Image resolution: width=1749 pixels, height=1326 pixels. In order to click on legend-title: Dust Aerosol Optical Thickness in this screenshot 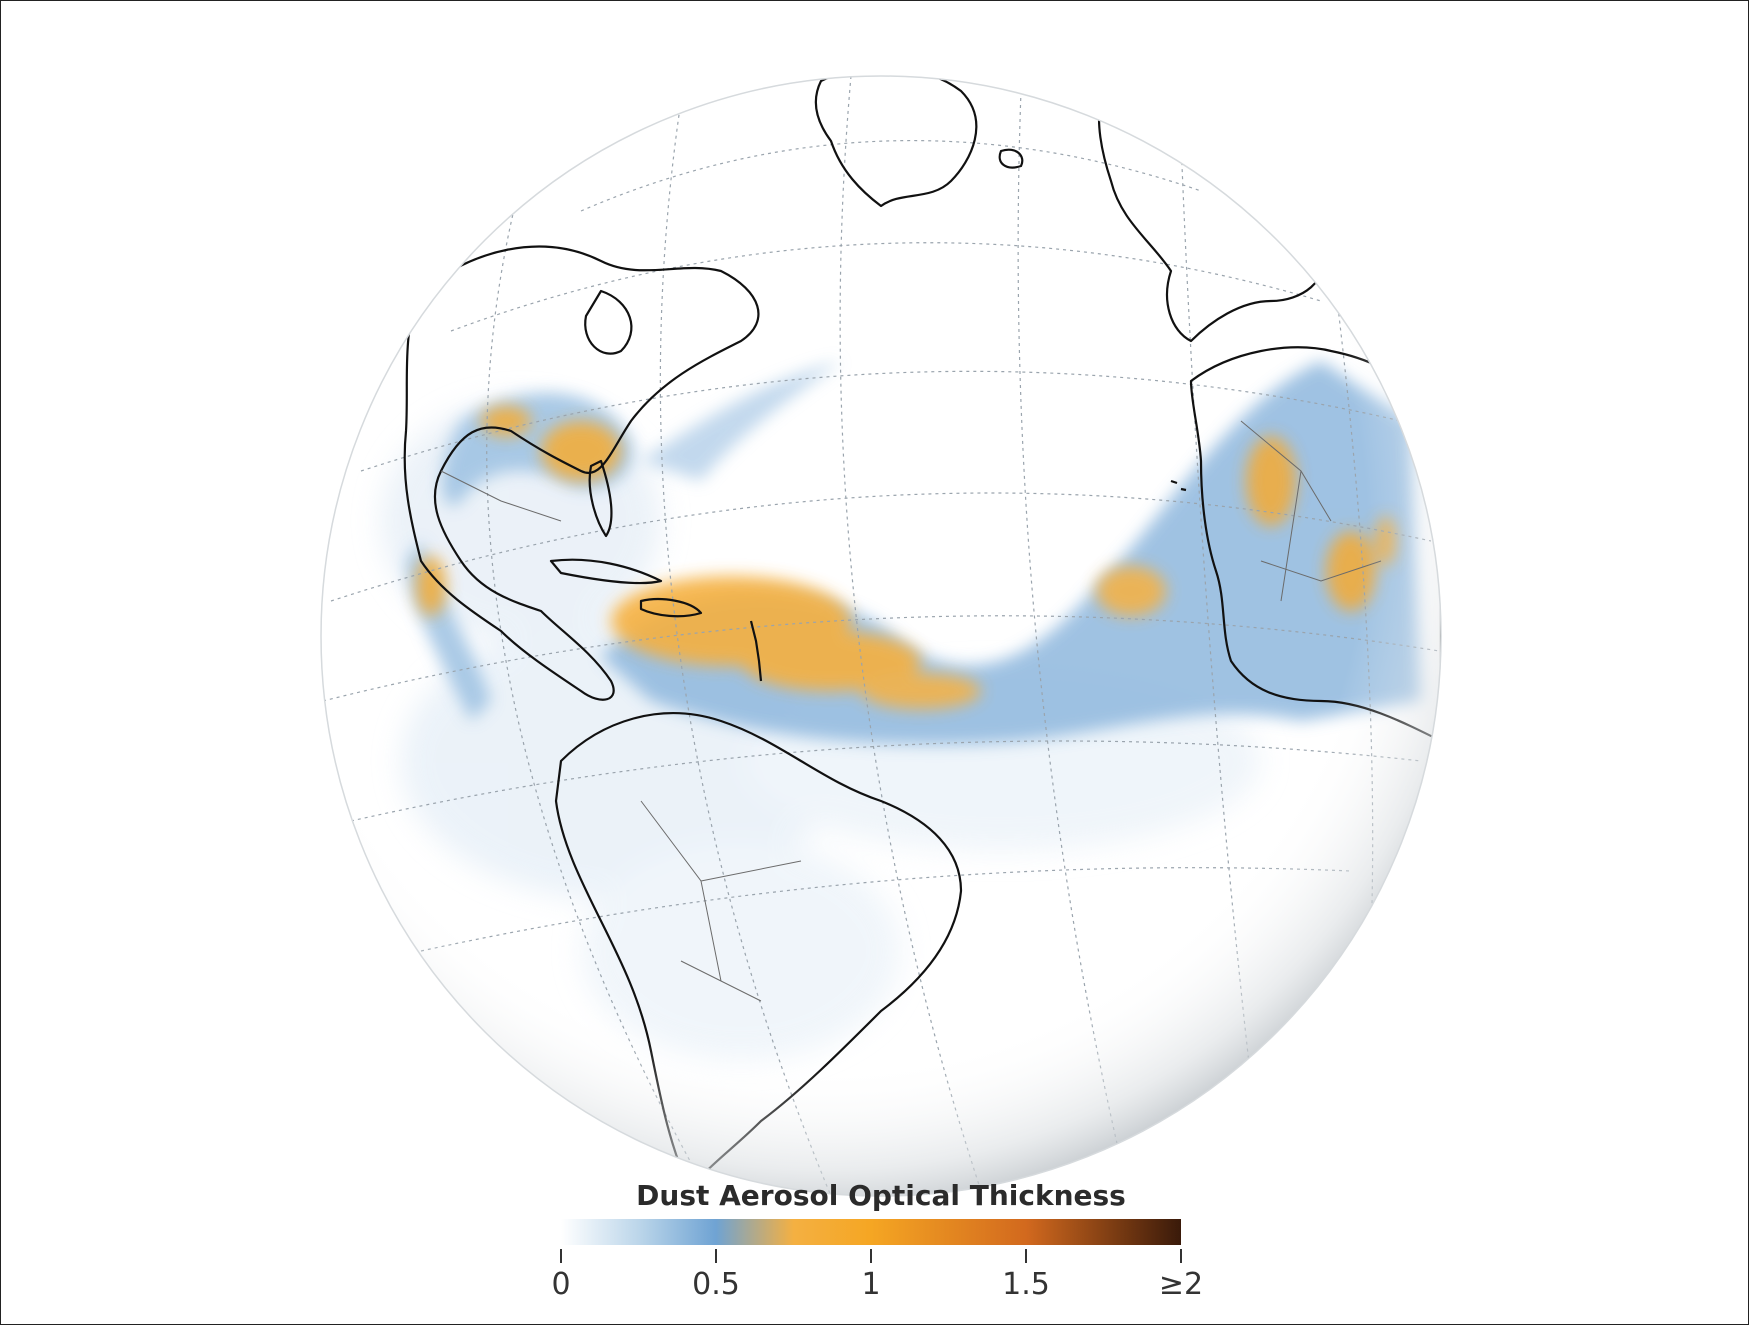, I will do `click(881, 1195)`.